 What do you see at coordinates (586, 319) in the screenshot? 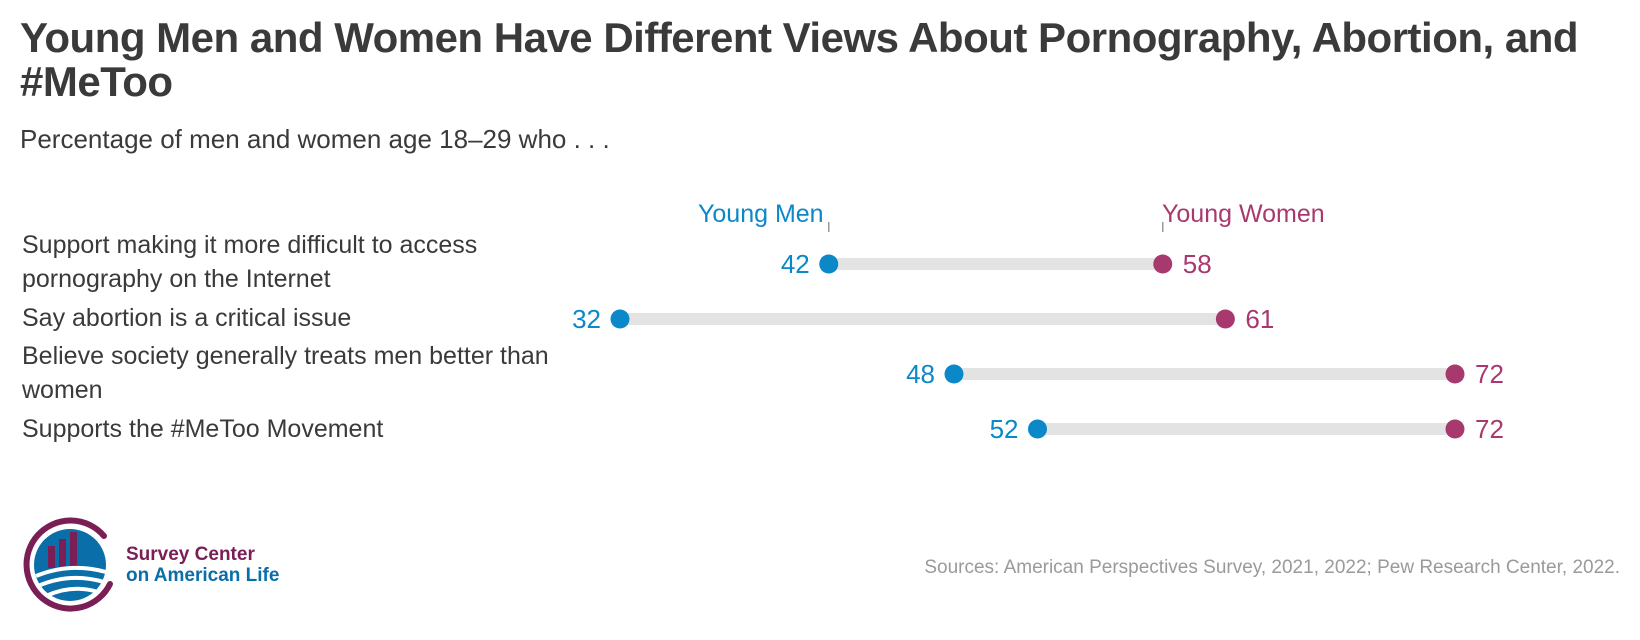
I see `value-label-young-men: 32` at bounding box center [586, 319].